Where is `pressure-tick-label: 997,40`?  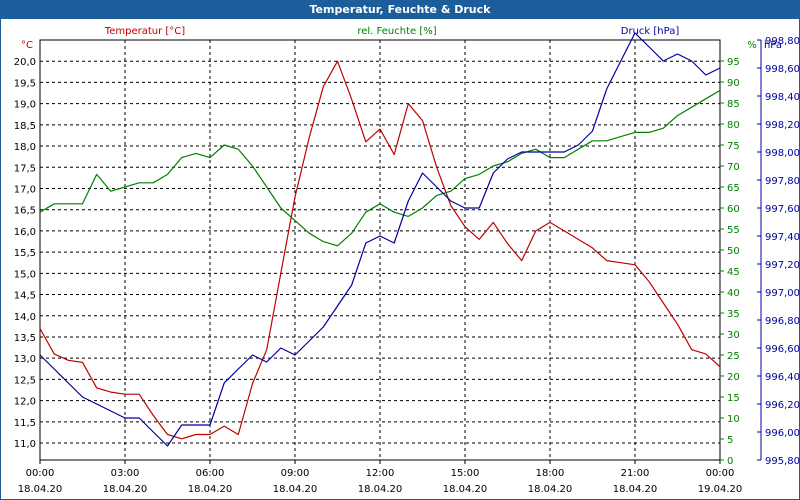 pressure-tick-label: 997,40 is located at coordinates (782, 237).